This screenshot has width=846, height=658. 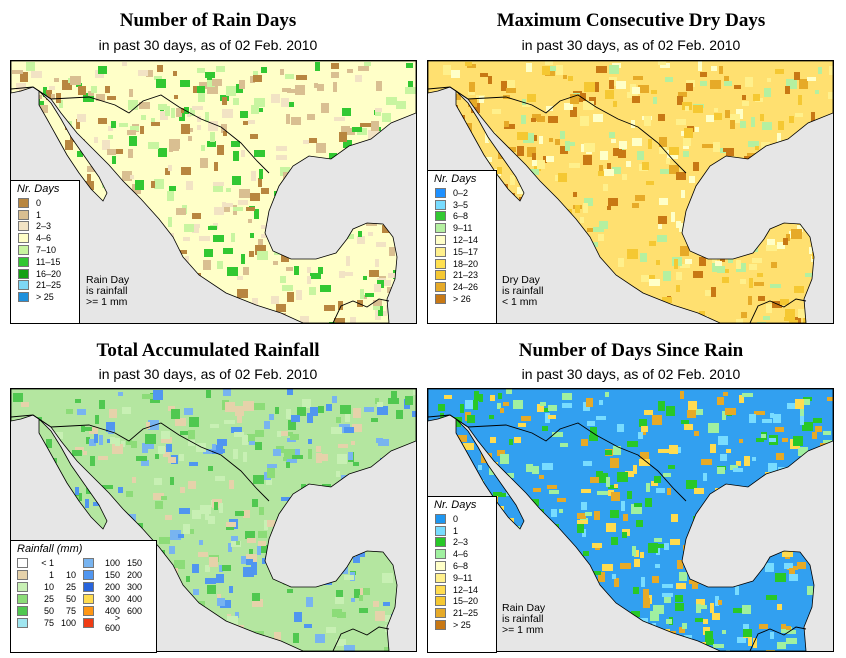 I want to click on legend-range-high: 400, so click(x=134, y=599).